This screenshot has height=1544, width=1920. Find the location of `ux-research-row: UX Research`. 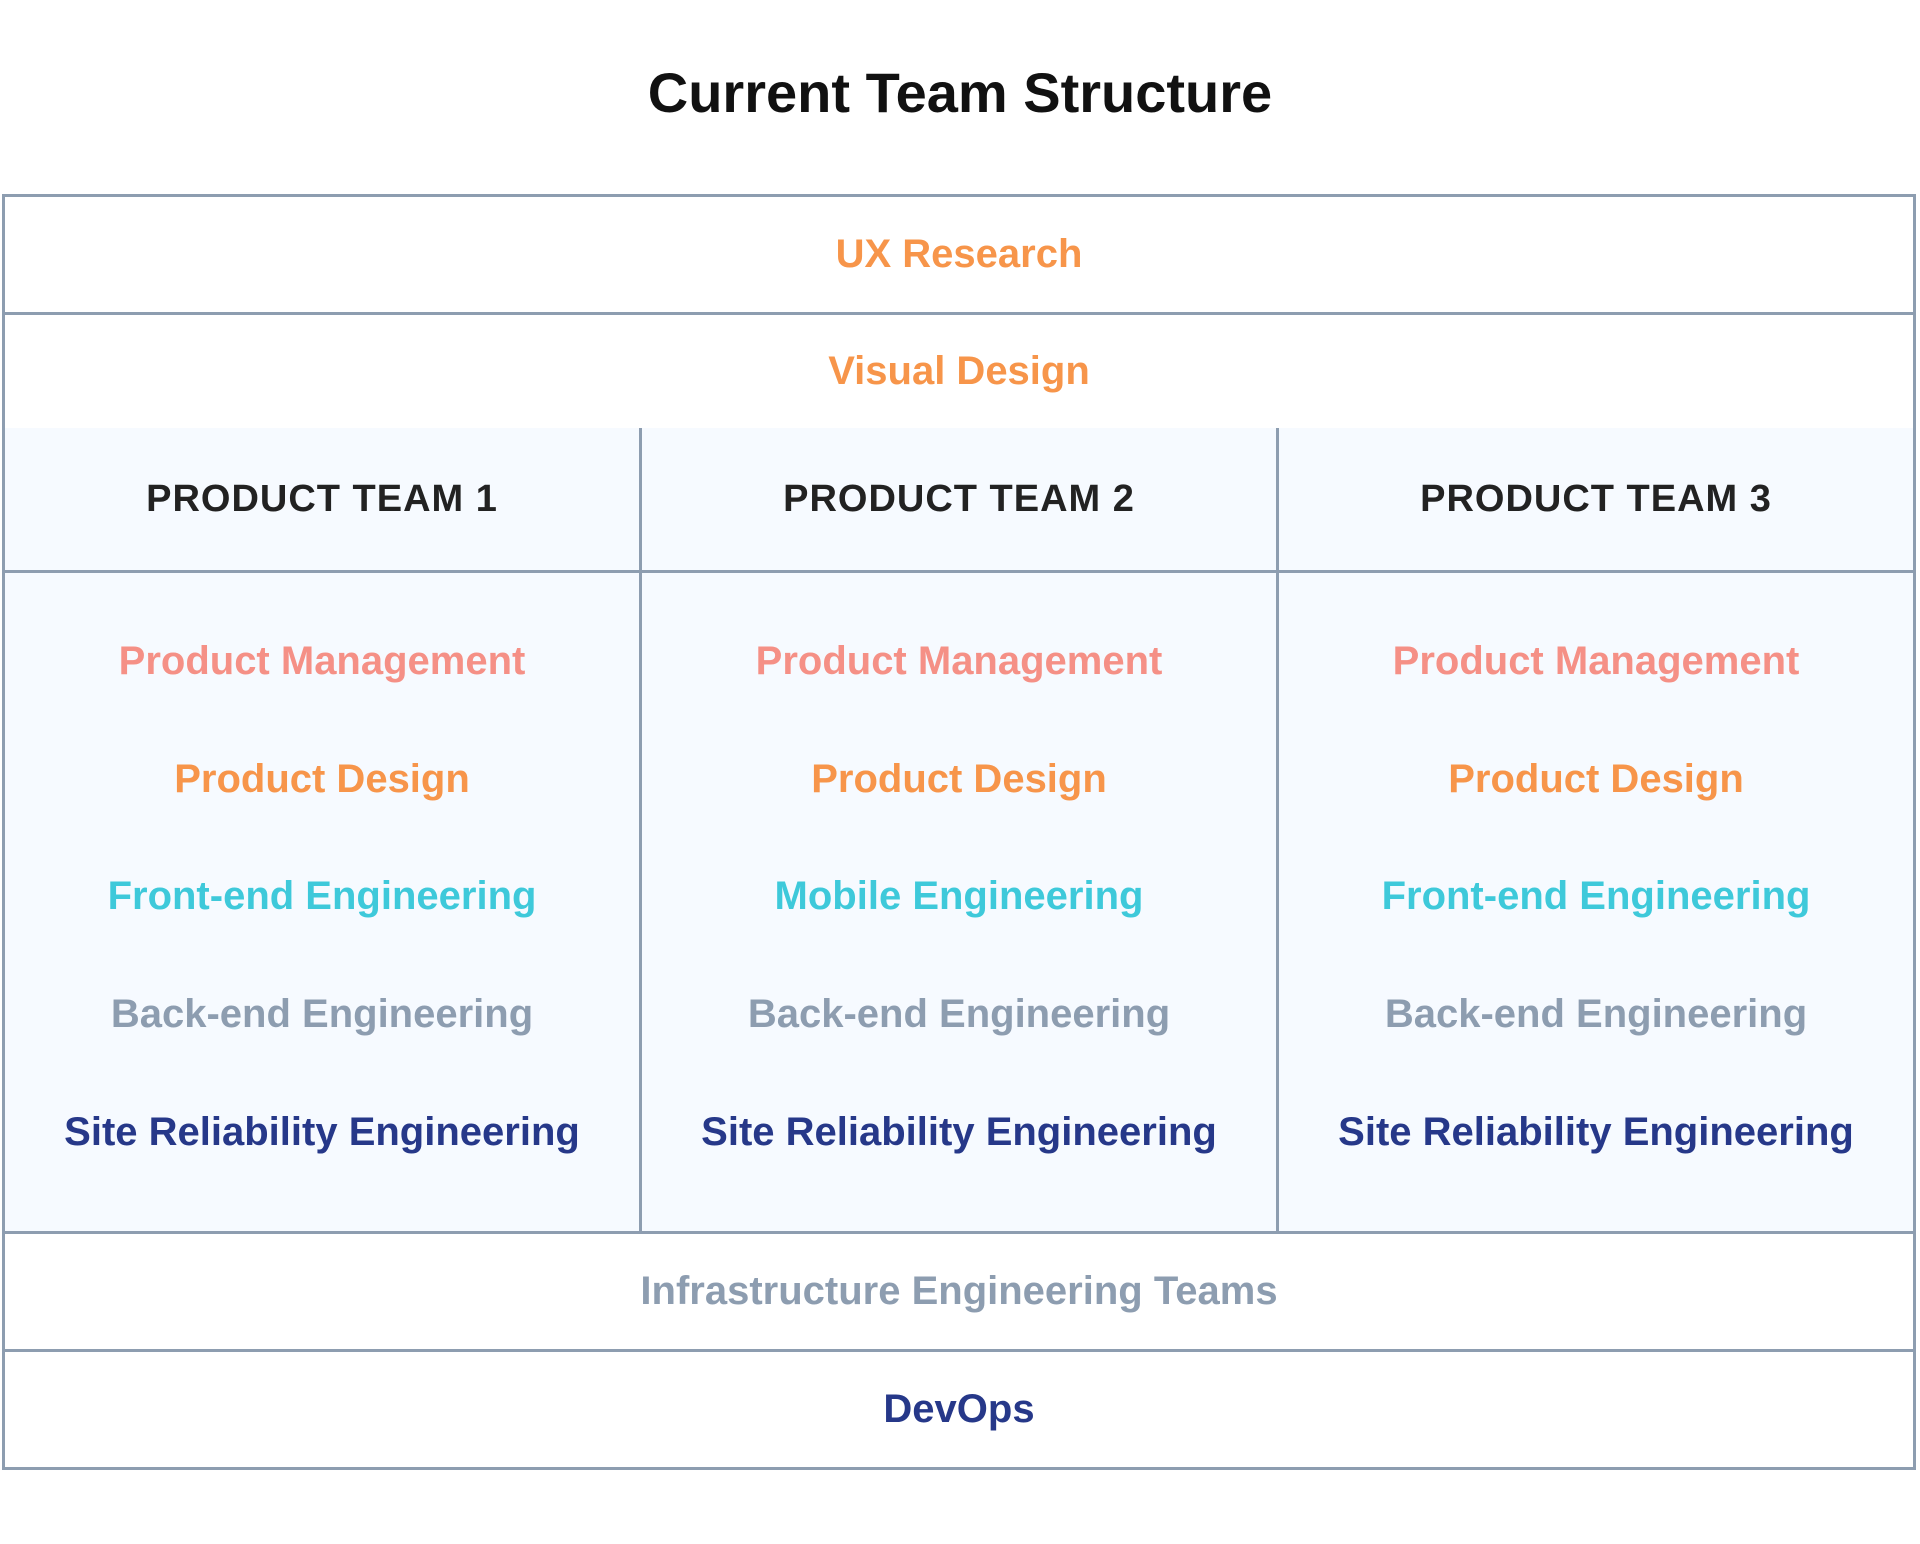

ux-research-row: UX Research is located at coordinates (959, 254).